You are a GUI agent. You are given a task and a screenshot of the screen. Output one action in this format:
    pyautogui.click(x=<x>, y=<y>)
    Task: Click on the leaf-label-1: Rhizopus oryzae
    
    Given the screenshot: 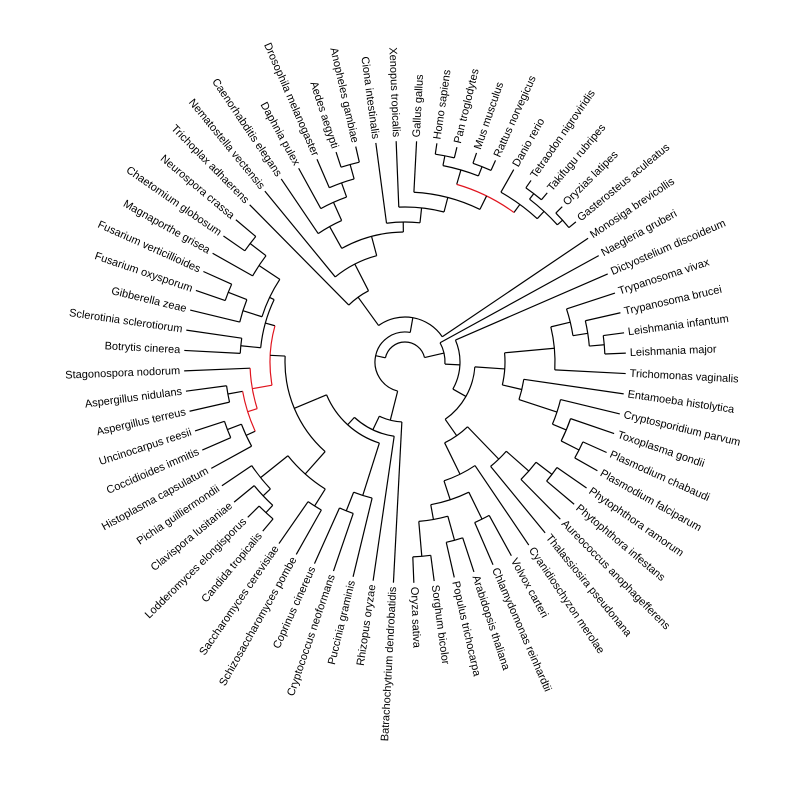 What is the action you would take?
    pyautogui.click(x=367, y=625)
    